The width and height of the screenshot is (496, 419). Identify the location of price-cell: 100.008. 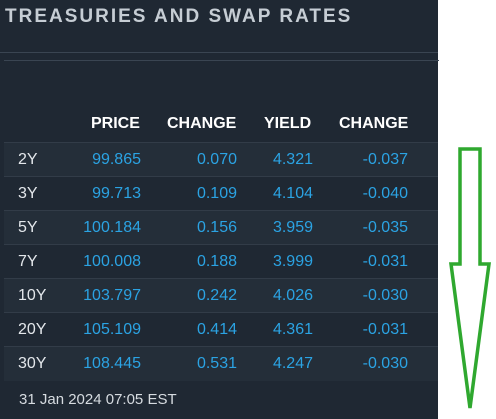
(112, 261).